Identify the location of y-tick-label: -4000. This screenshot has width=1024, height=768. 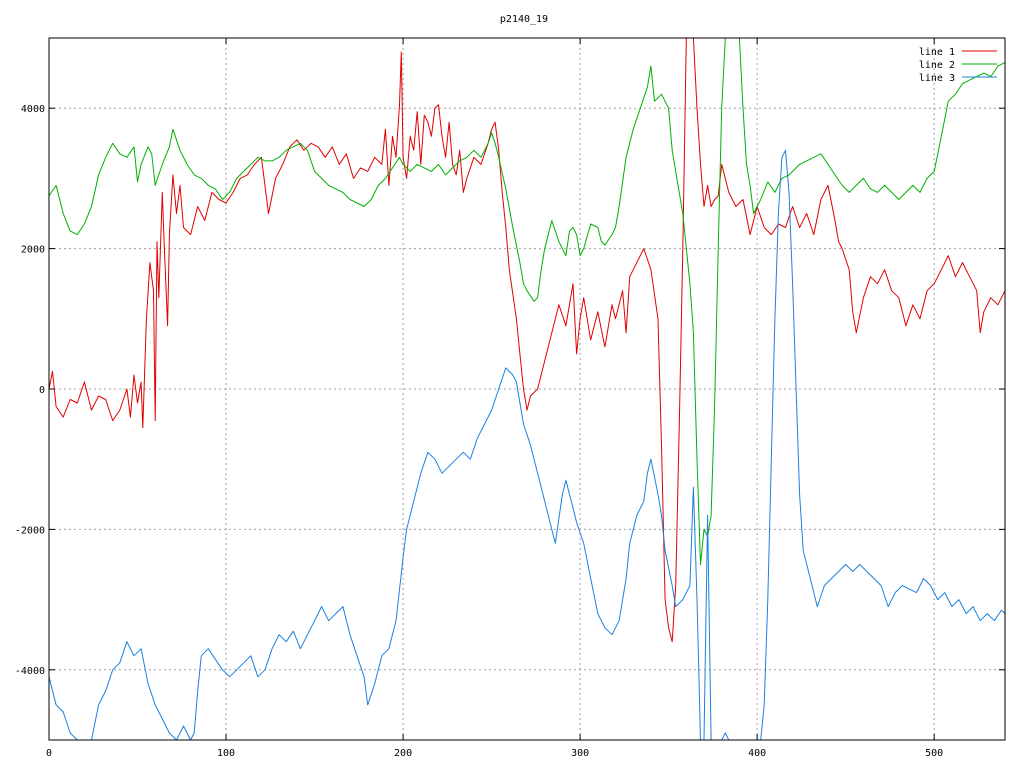
(30, 671).